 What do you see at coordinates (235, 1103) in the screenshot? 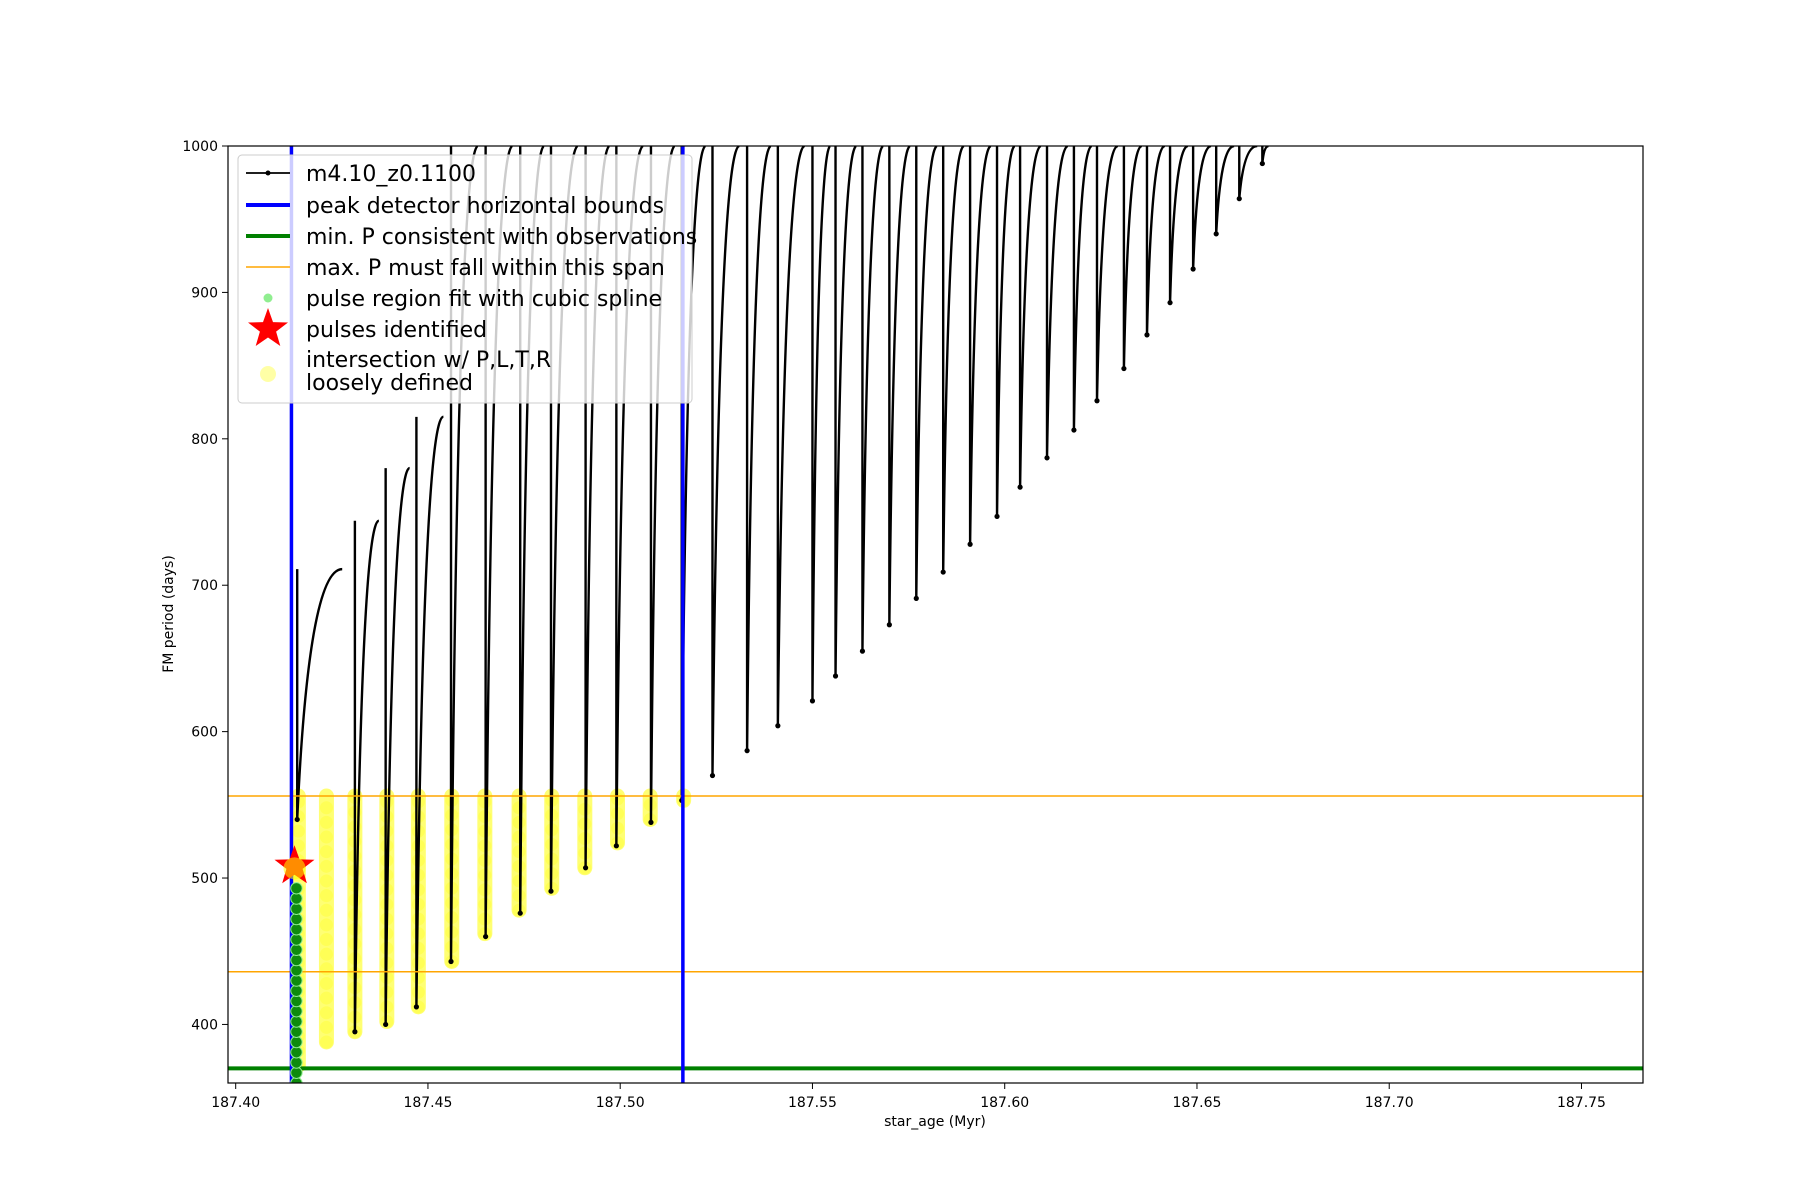
I see `x-tick-label: 187.40` at bounding box center [235, 1103].